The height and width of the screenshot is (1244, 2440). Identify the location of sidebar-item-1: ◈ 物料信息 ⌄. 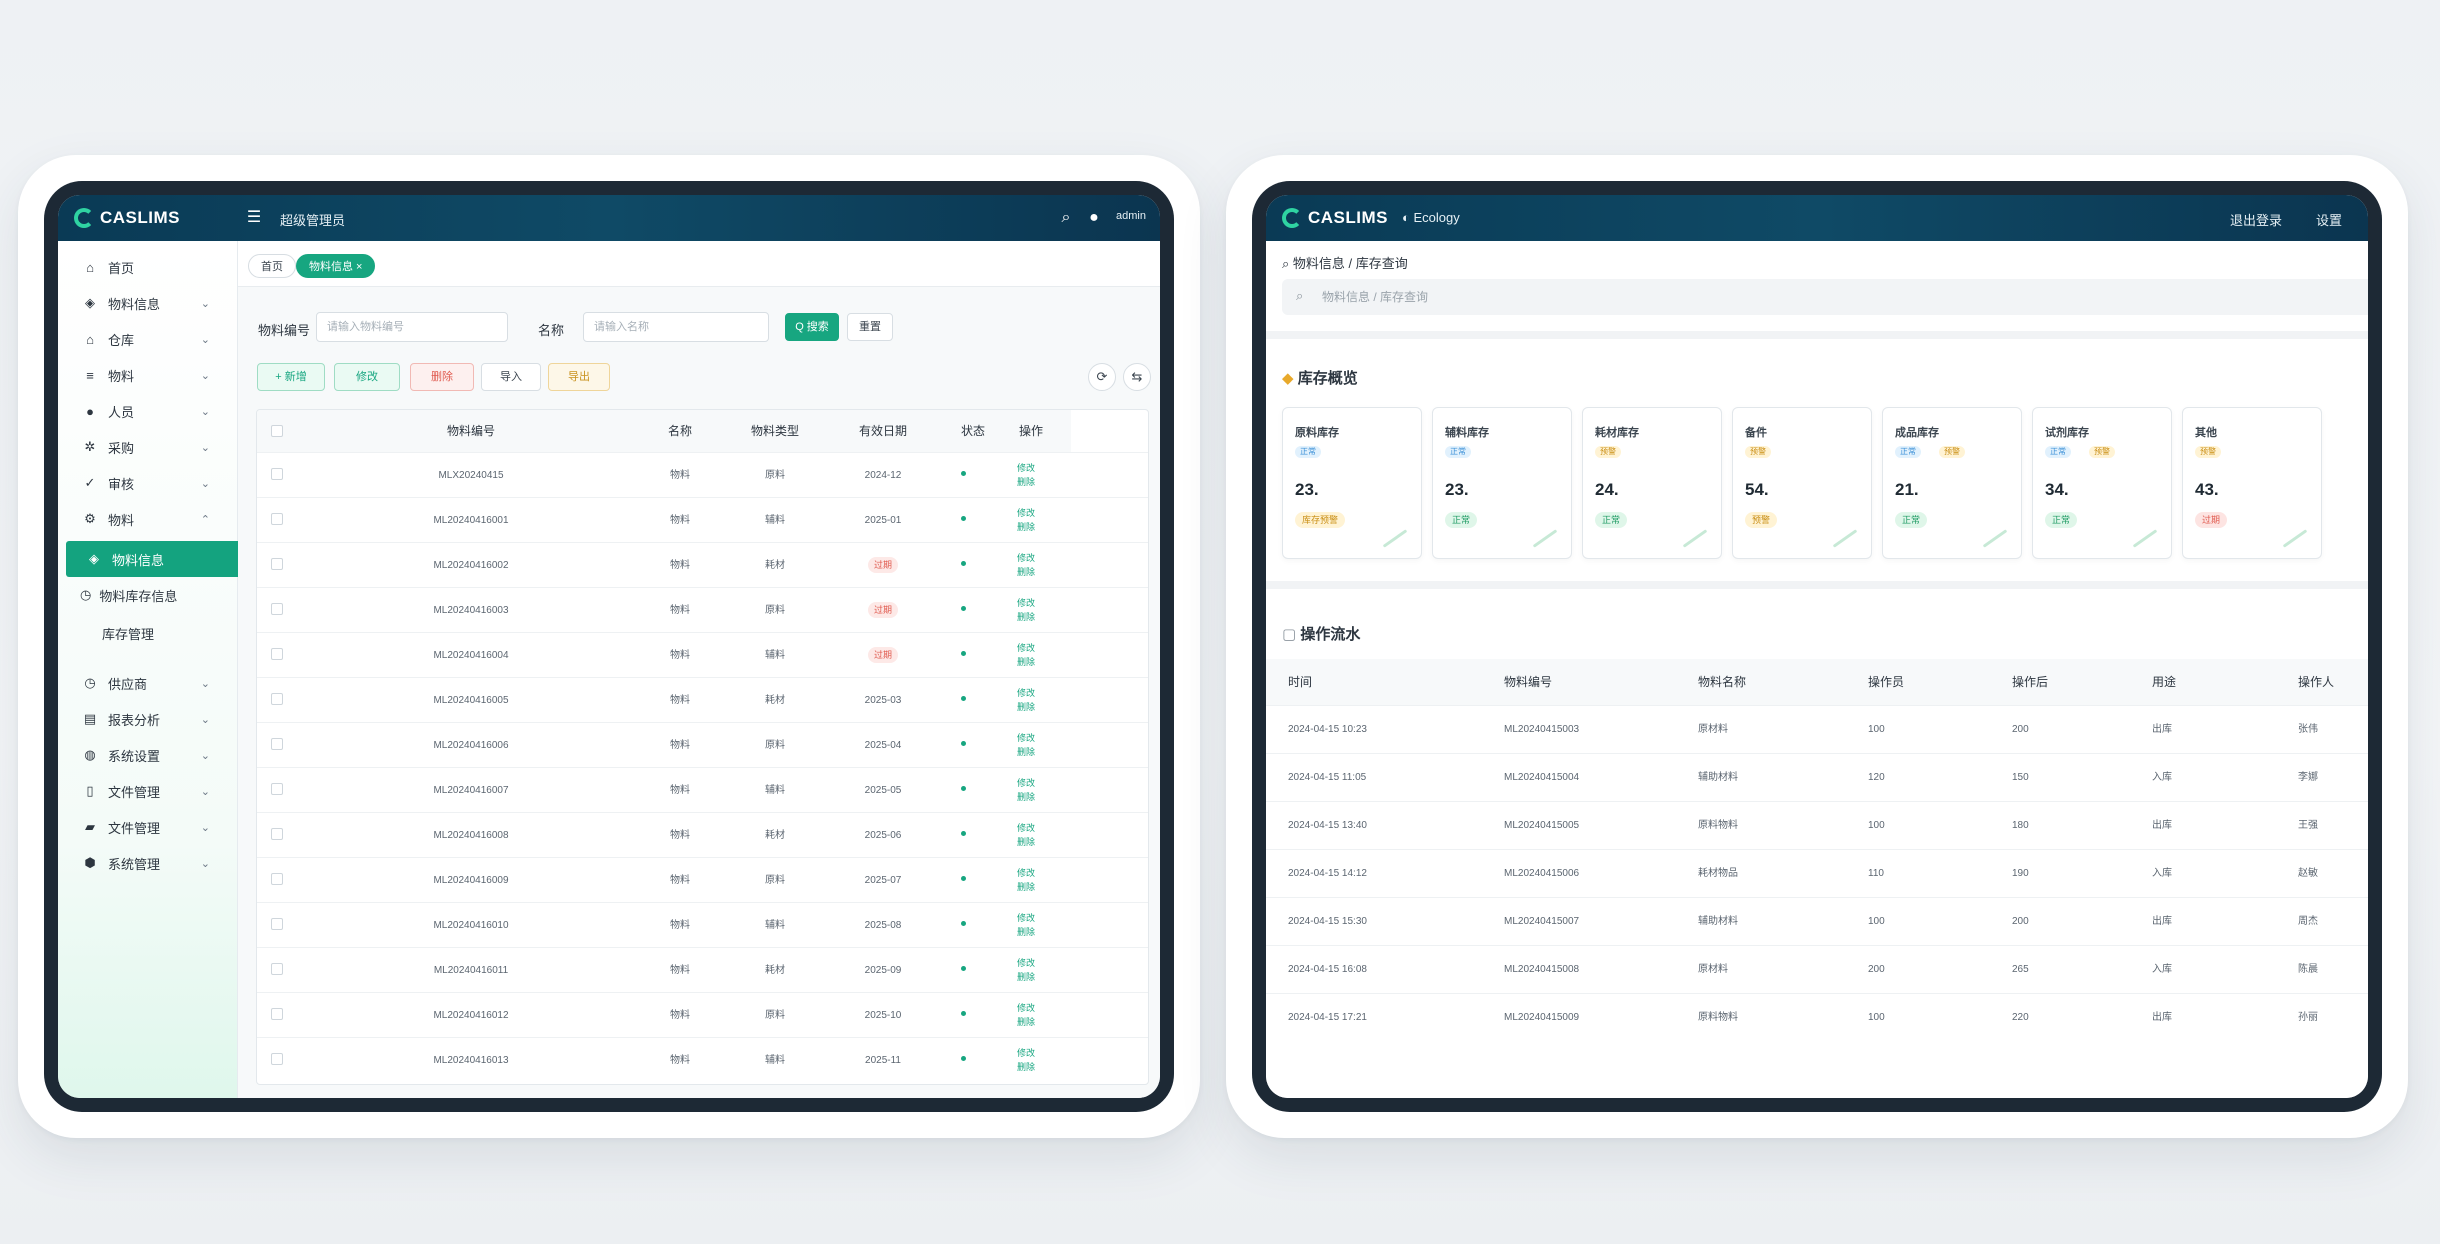
(148, 303).